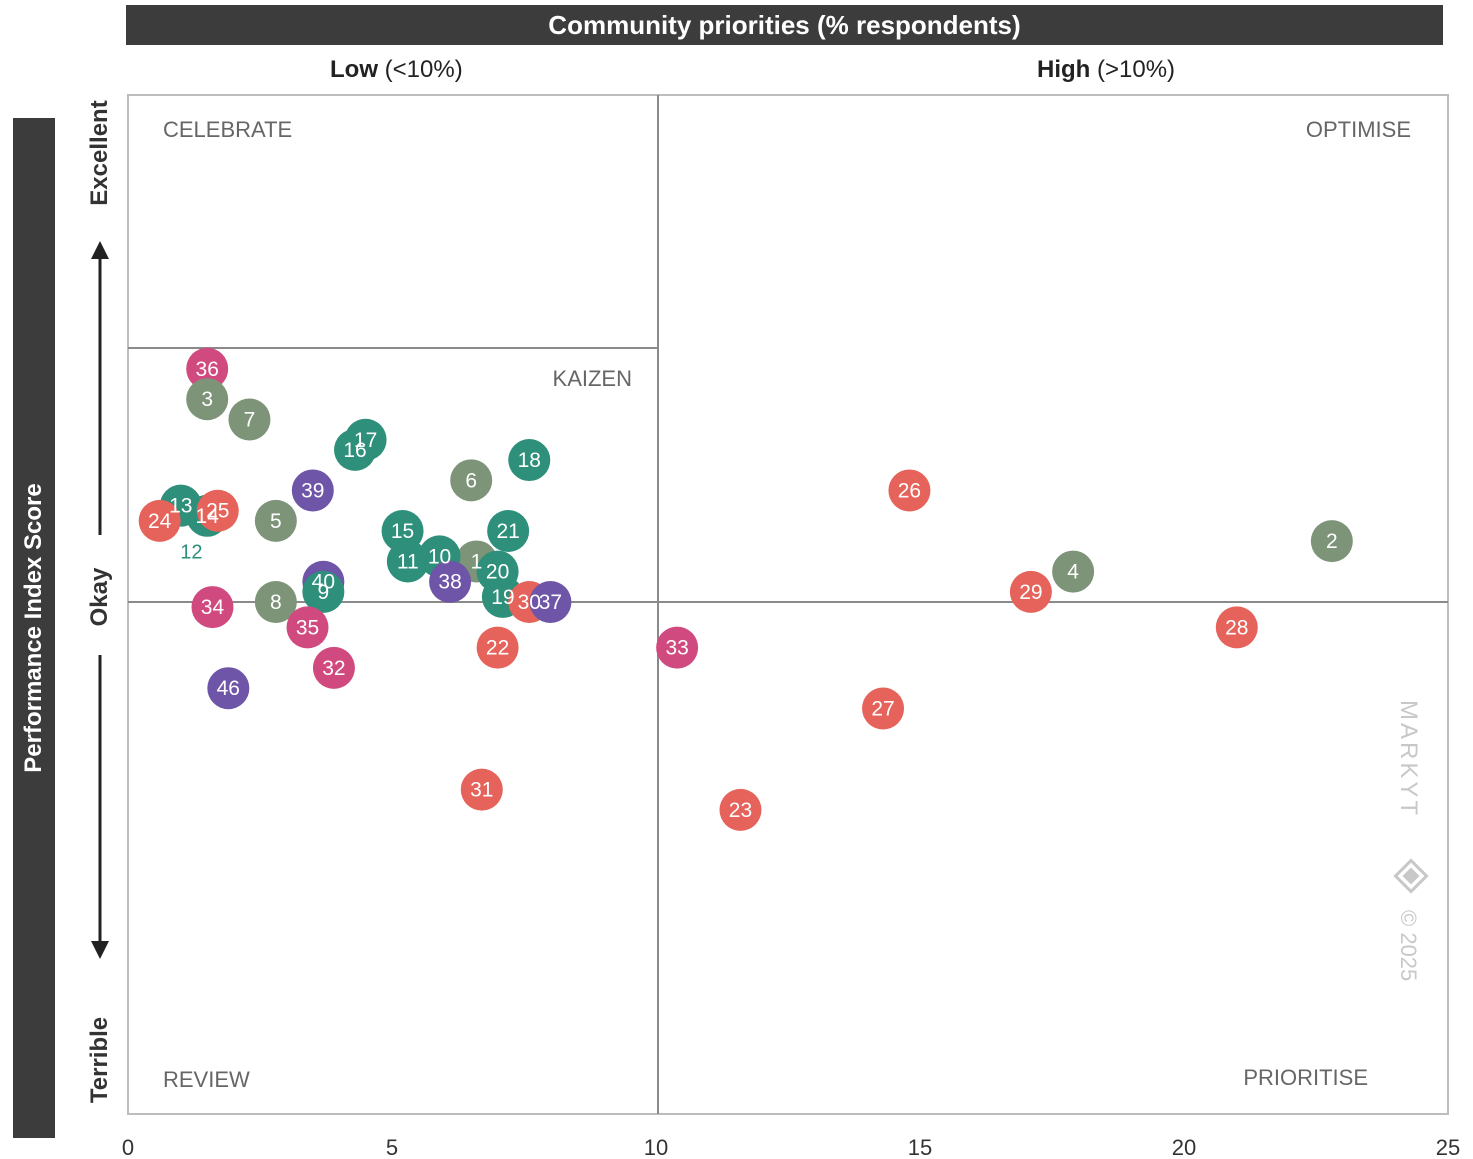  What do you see at coordinates (1184, 1147) in the screenshot?
I see `x-tick-label: 20` at bounding box center [1184, 1147].